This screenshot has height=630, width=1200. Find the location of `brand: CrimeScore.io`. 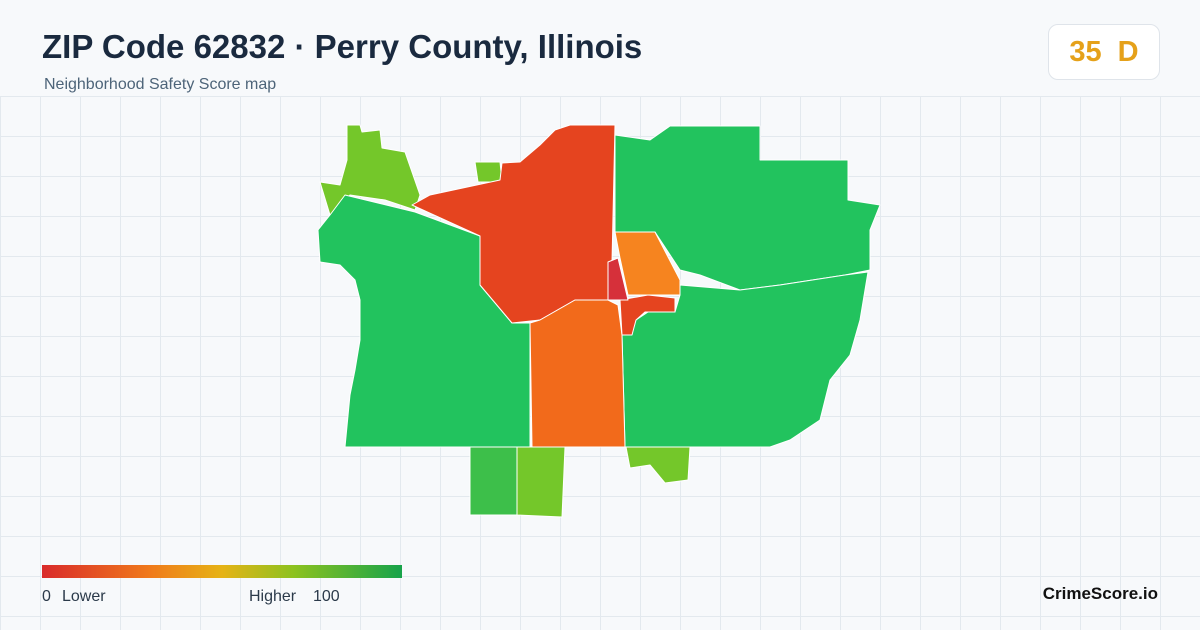

brand: CrimeScore.io is located at coordinates (1100, 593).